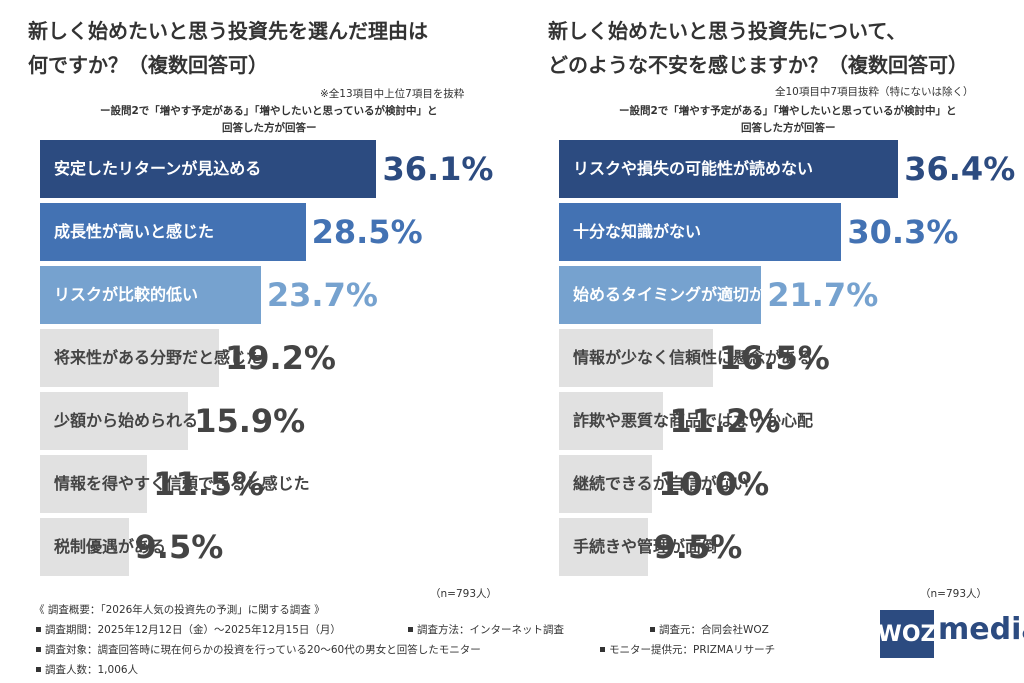  What do you see at coordinates (126, 420) in the screenshot?
I see `category-label: 少額から始められる` at bounding box center [126, 420].